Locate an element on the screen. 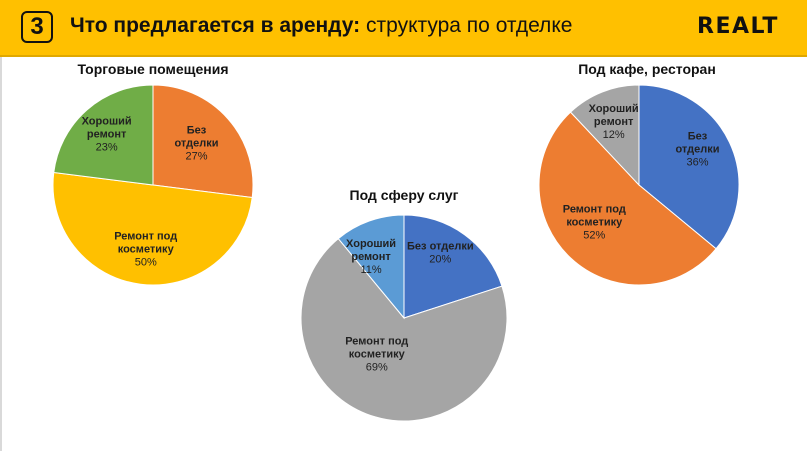 Image resolution: width=807 pixels, height=451 pixels. pie-label-cosmetic-repair: Ремонт под косметику 50% is located at coordinates (145, 250).